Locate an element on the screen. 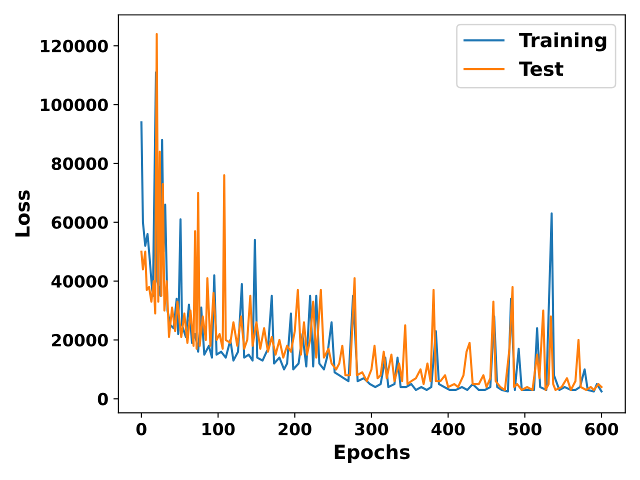 This screenshot has width=640, height=480. y-tick-label: 120000 is located at coordinates (74, 46).